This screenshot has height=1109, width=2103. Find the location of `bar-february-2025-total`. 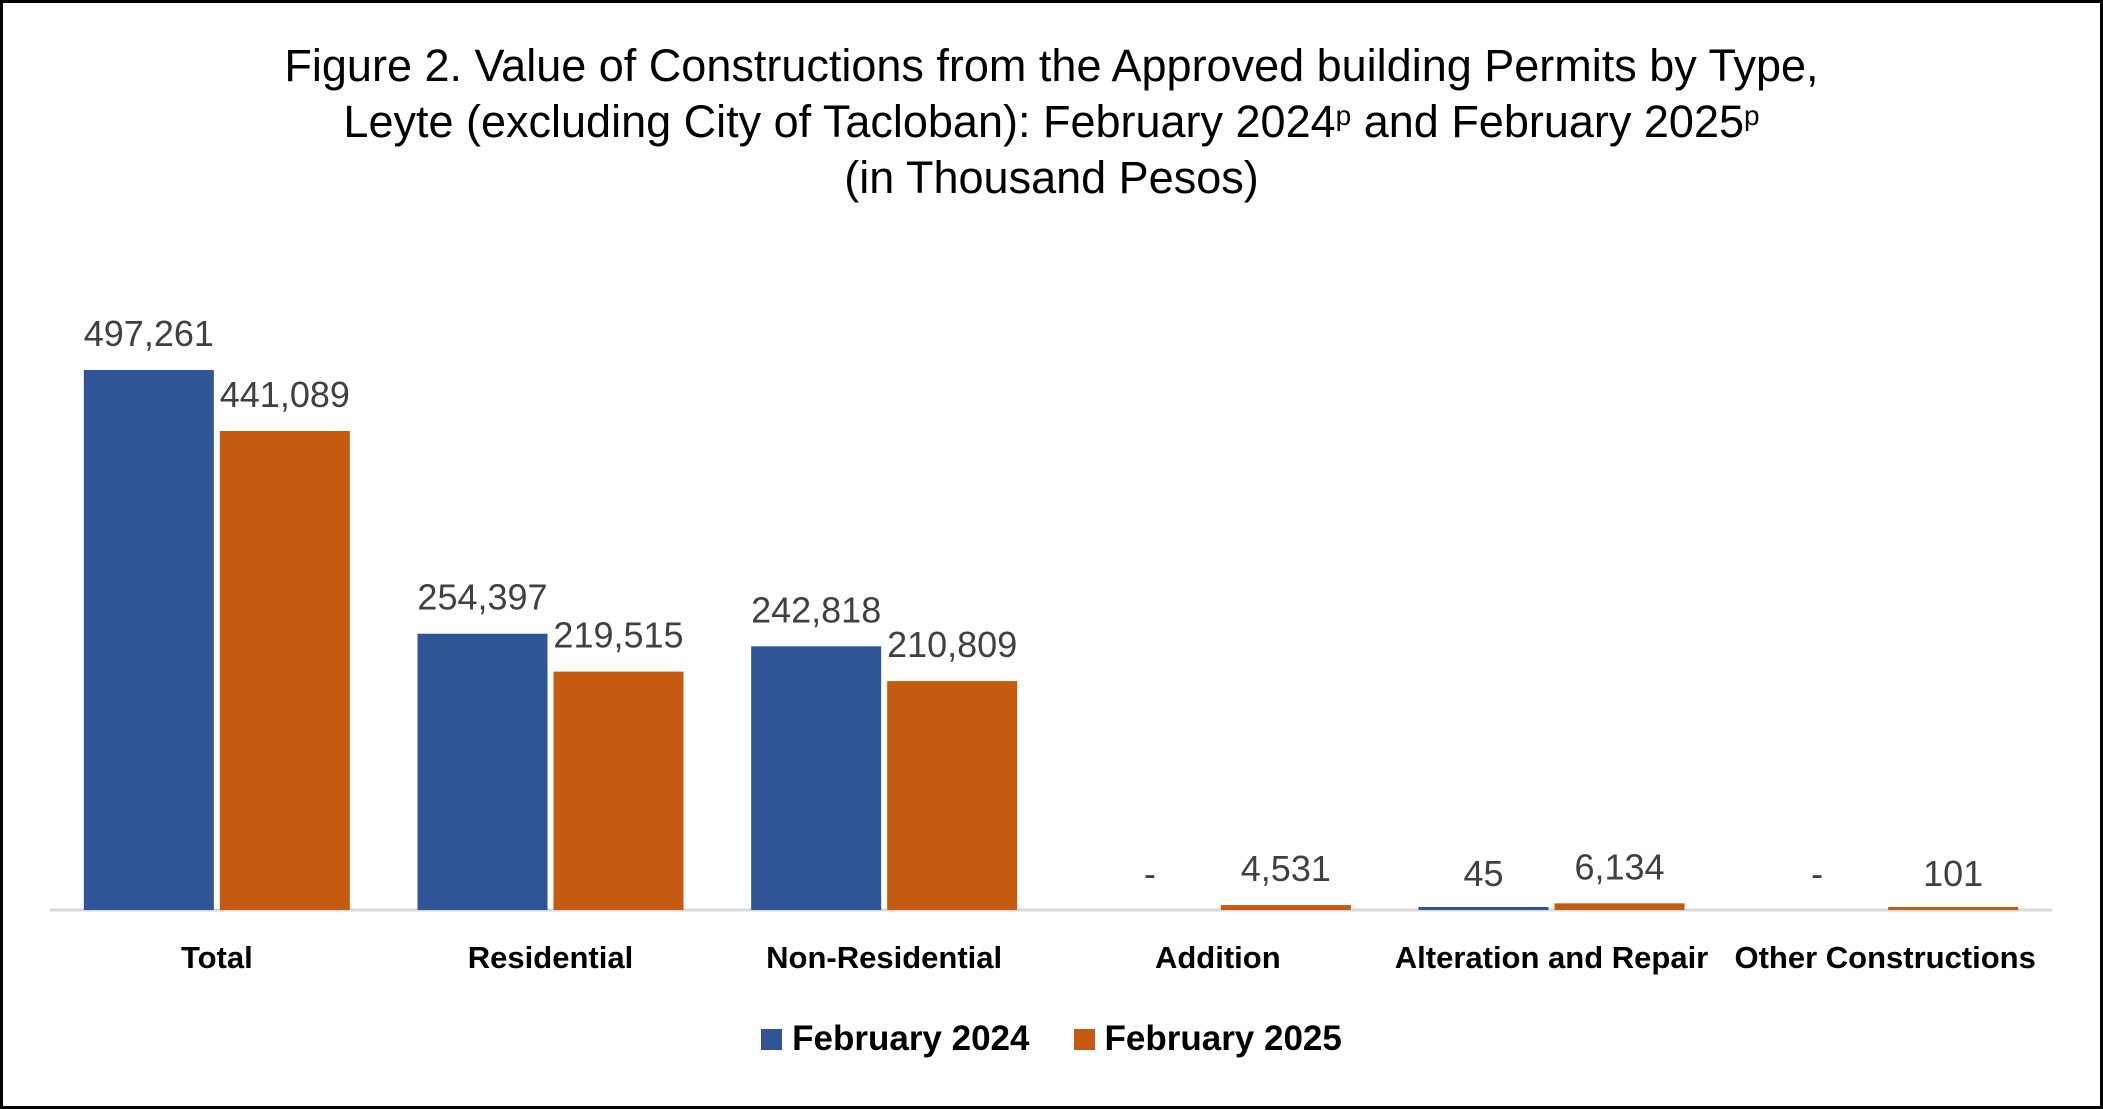

bar-february-2025-total is located at coordinates (284, 670).